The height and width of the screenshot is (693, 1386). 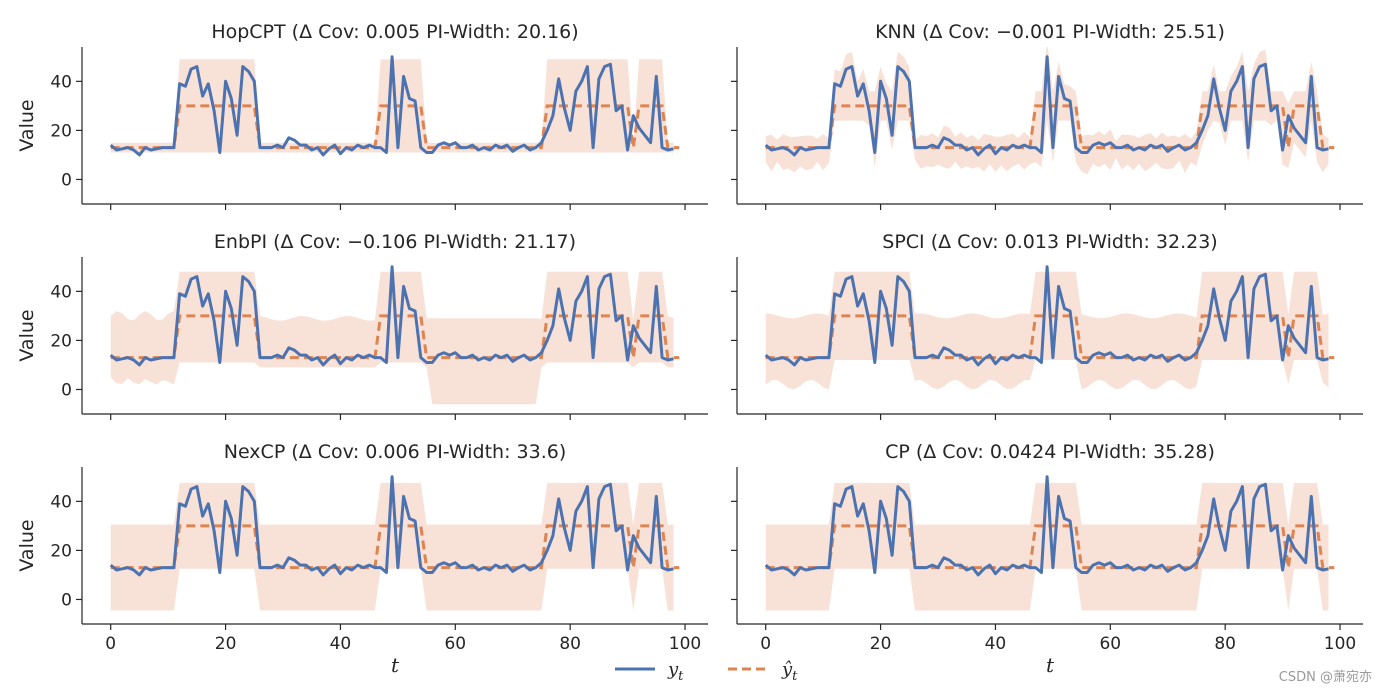 I want to click on panel-title: CP (Δ Cov: 0.0424 PI-Width: 35.28), so click(x=1050, y=452).